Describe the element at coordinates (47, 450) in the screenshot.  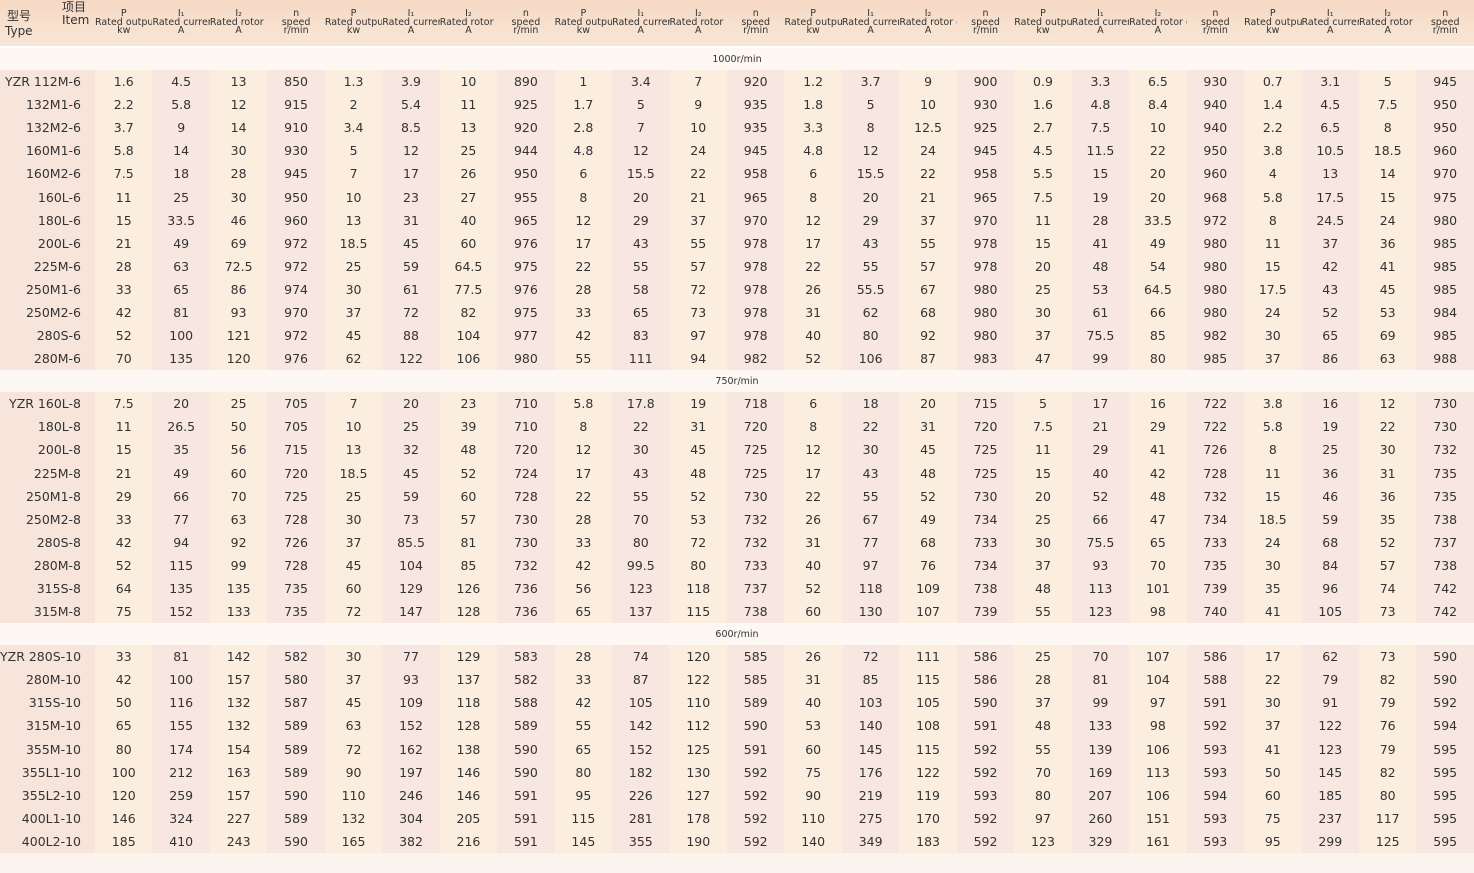
I see `motor-type: 200L-8` at that location.